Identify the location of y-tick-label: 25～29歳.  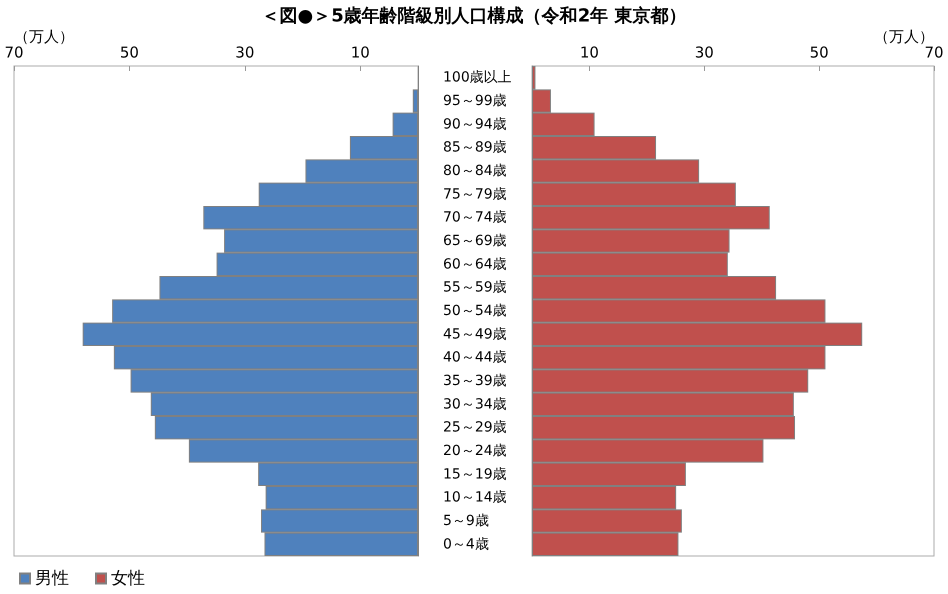
(475, 428).